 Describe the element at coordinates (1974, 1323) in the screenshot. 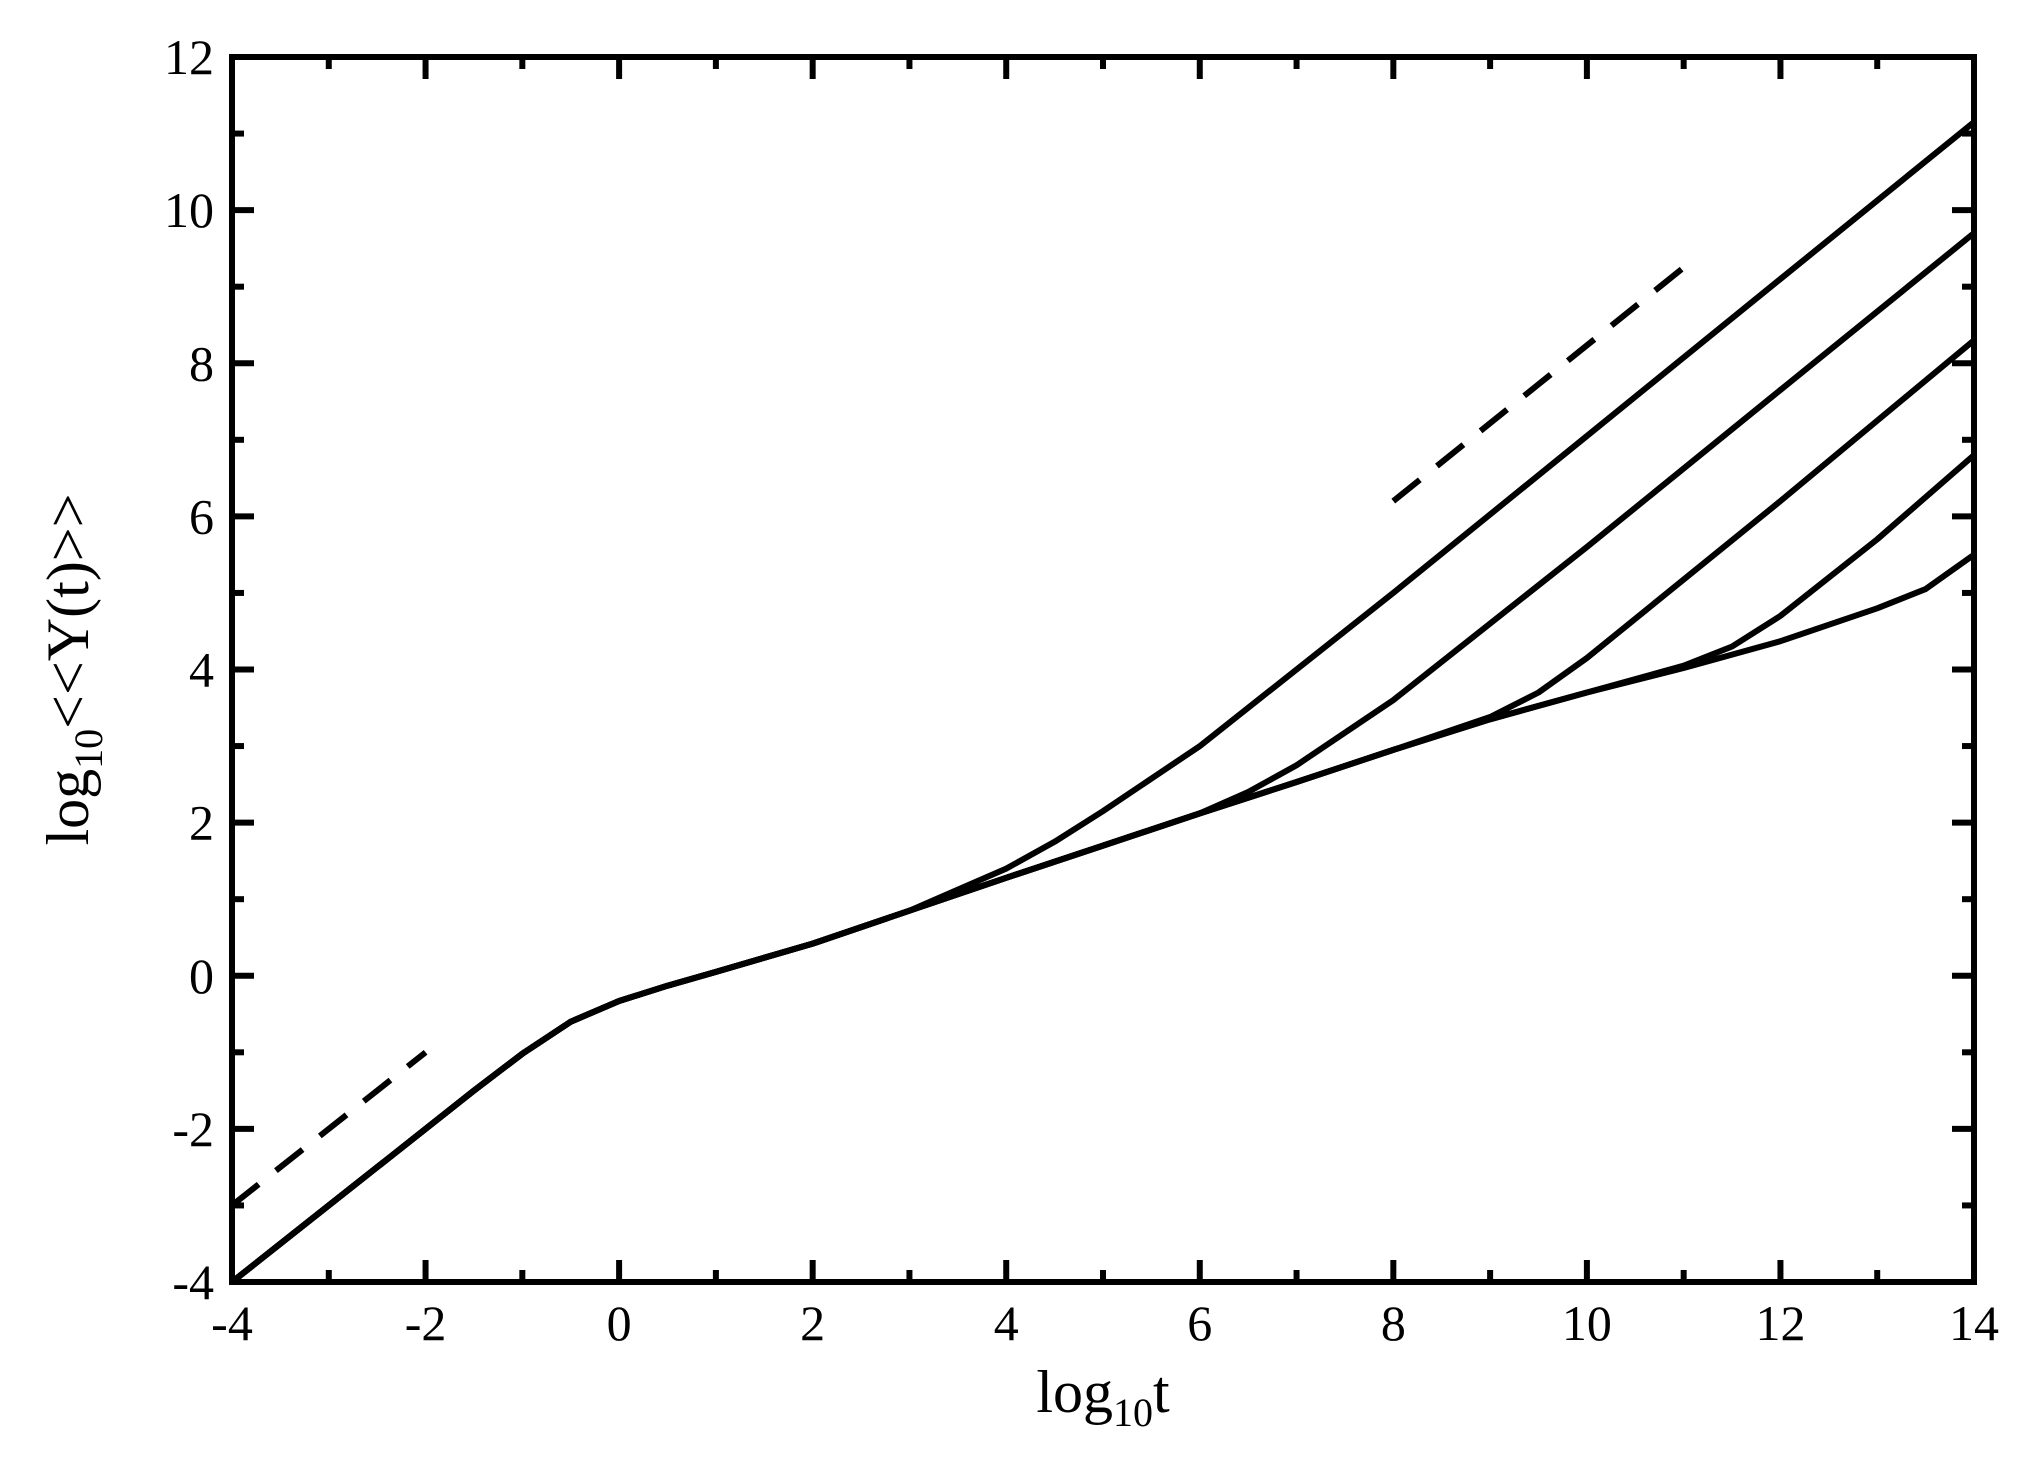

I see `x-tick-label: 14` at that location.